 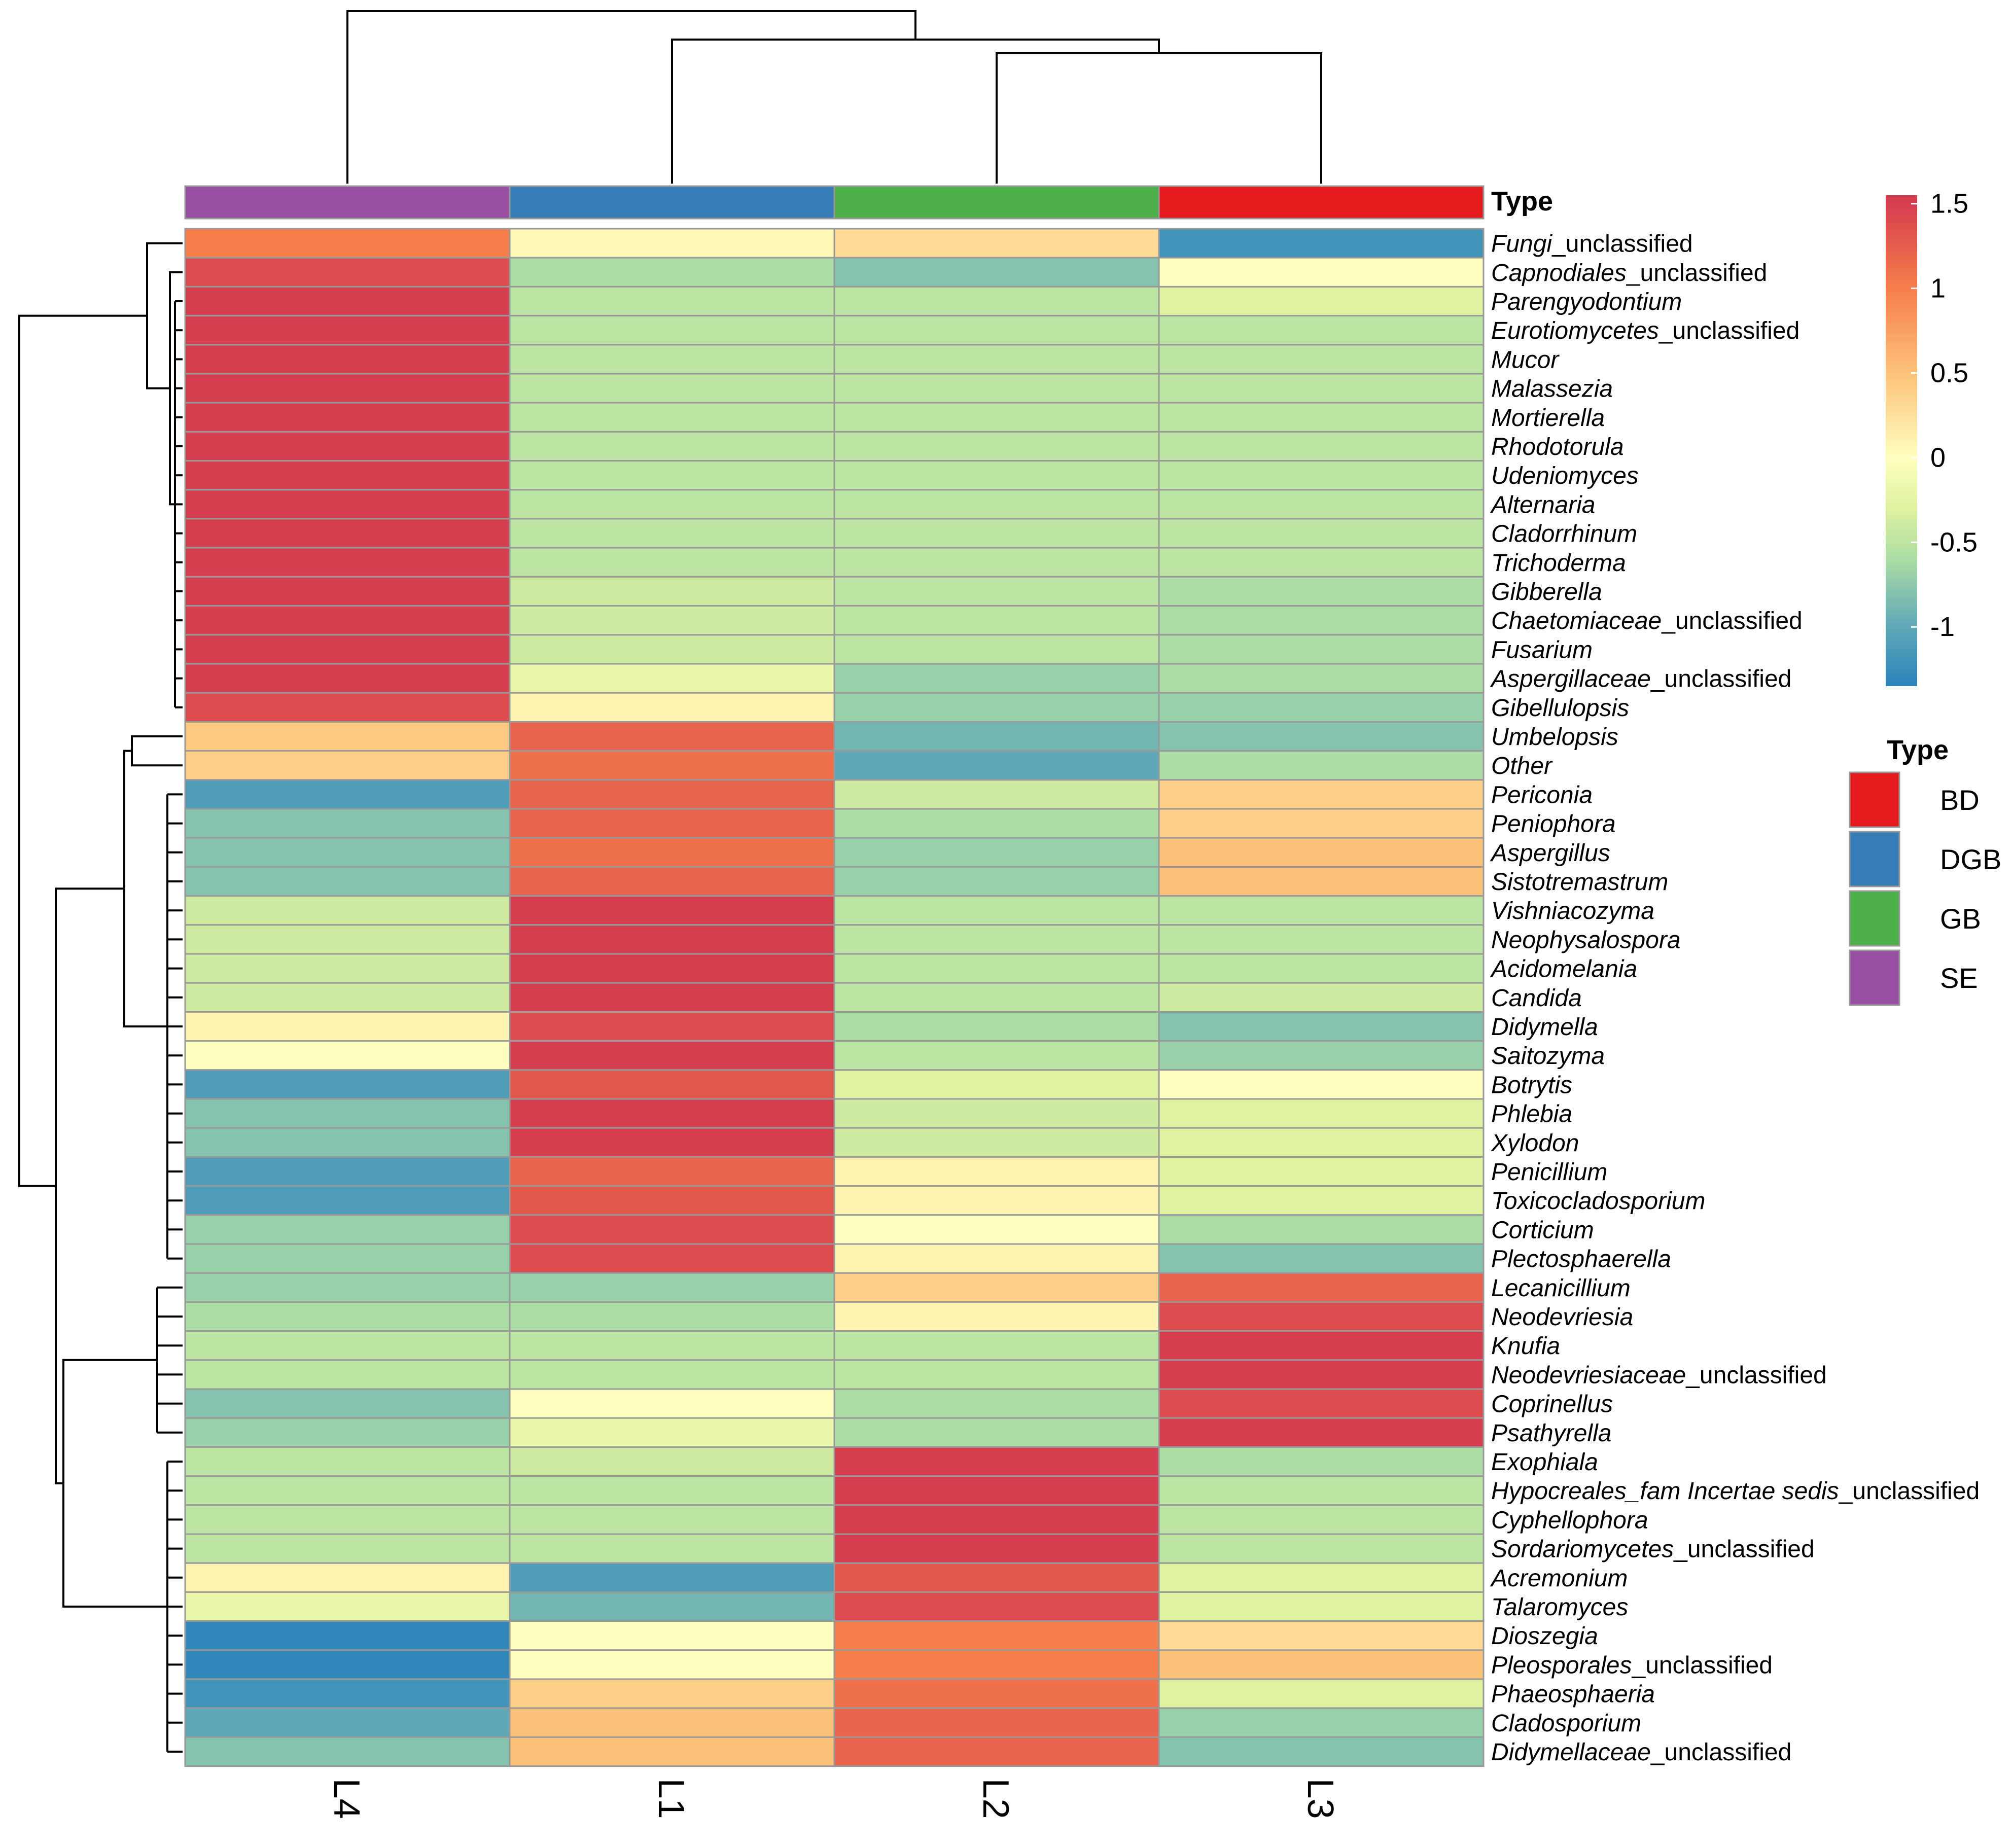 I want to click on row-label: Umbelopsis, so click(x=1555, y=737).